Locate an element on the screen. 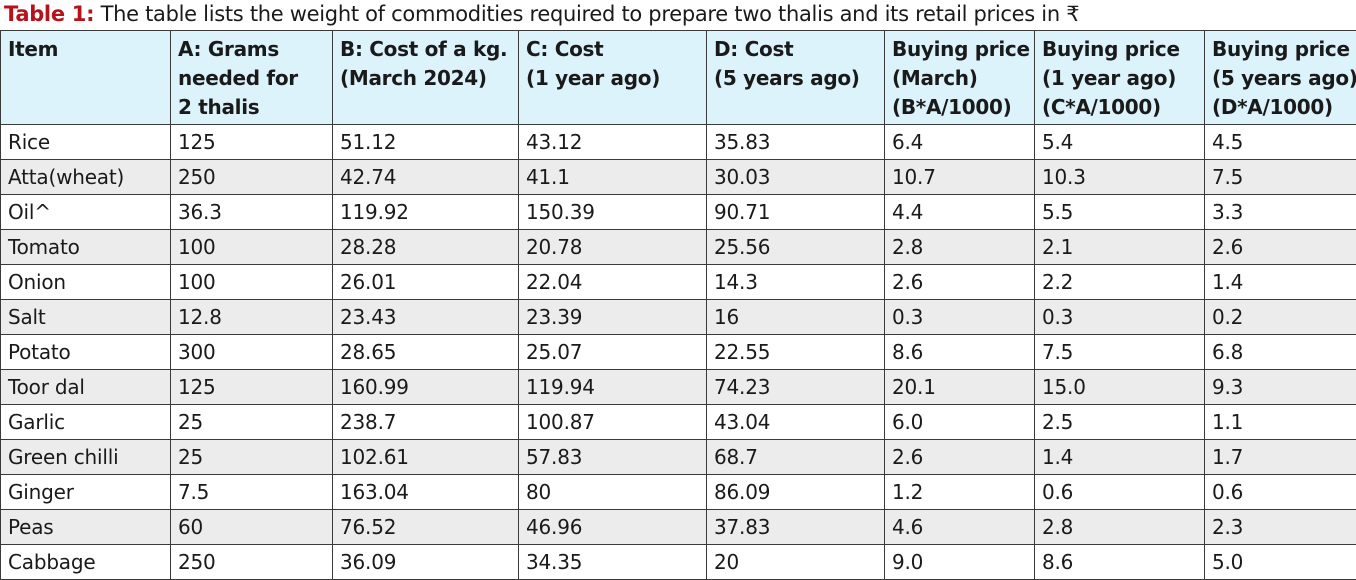  value-cell: 12.8 is located at coordinates (252, 317).